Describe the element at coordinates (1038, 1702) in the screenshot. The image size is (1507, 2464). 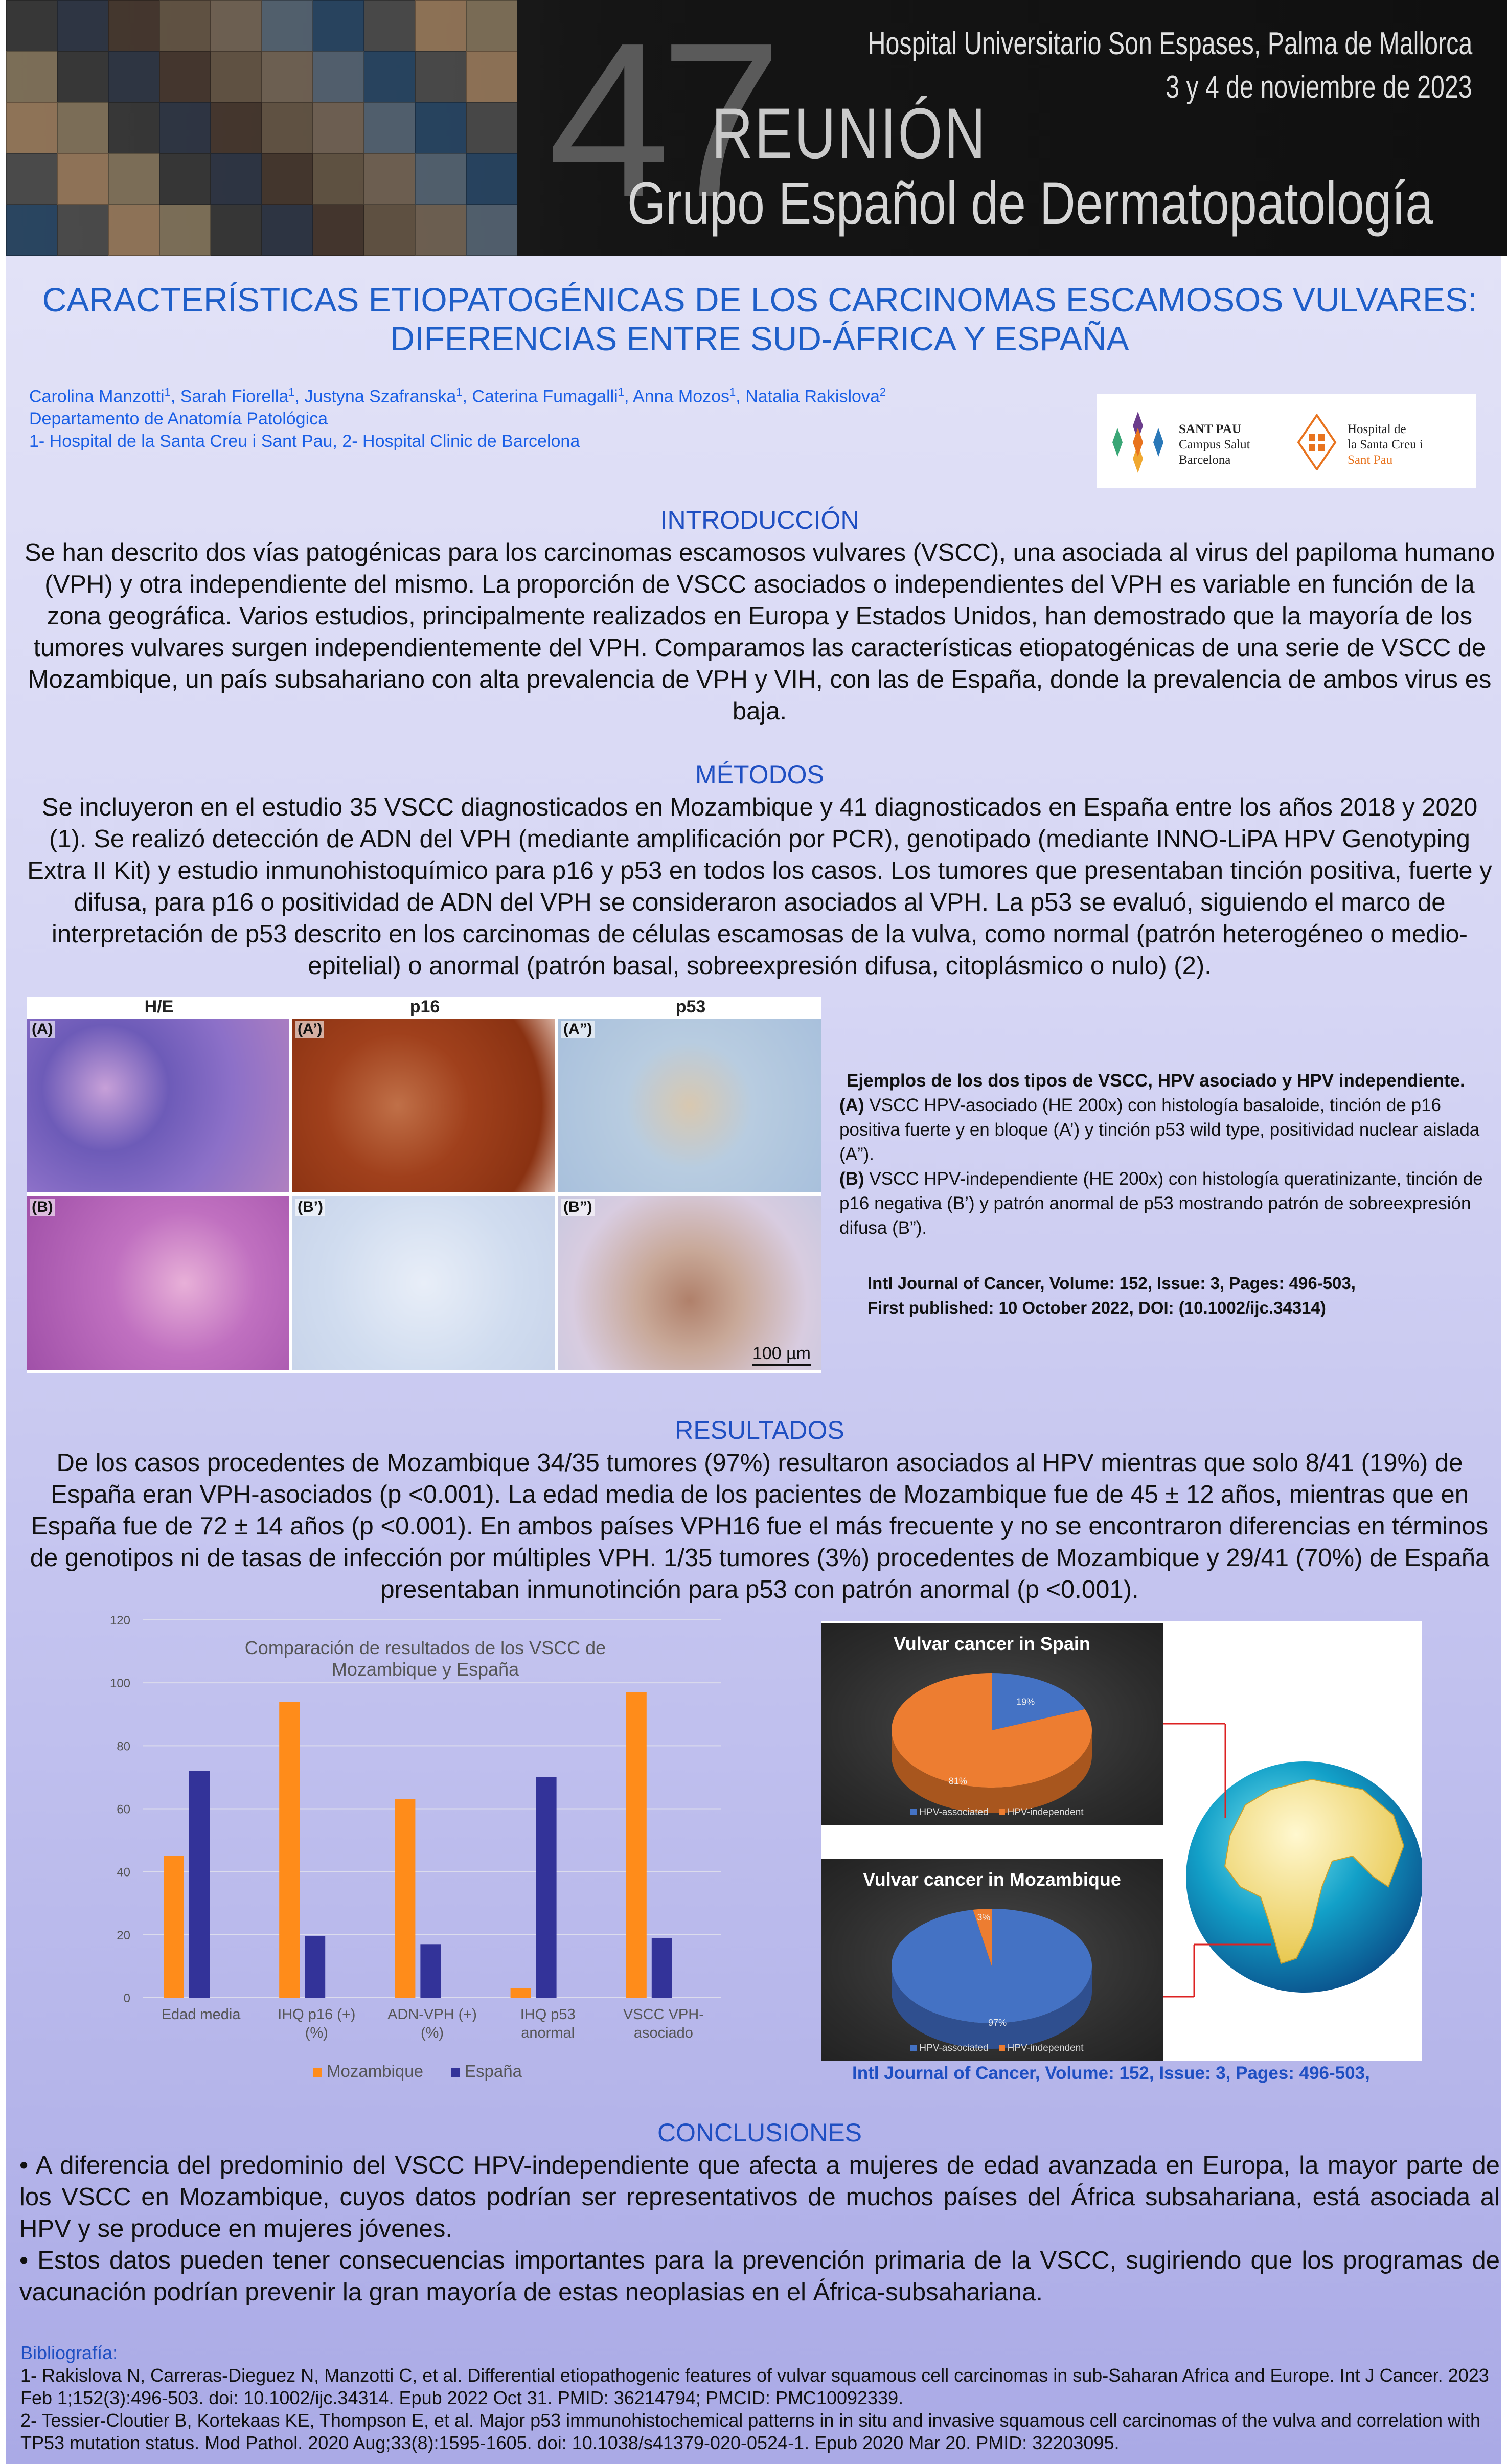
I see `pie-slice-hpv-associated` at that location.